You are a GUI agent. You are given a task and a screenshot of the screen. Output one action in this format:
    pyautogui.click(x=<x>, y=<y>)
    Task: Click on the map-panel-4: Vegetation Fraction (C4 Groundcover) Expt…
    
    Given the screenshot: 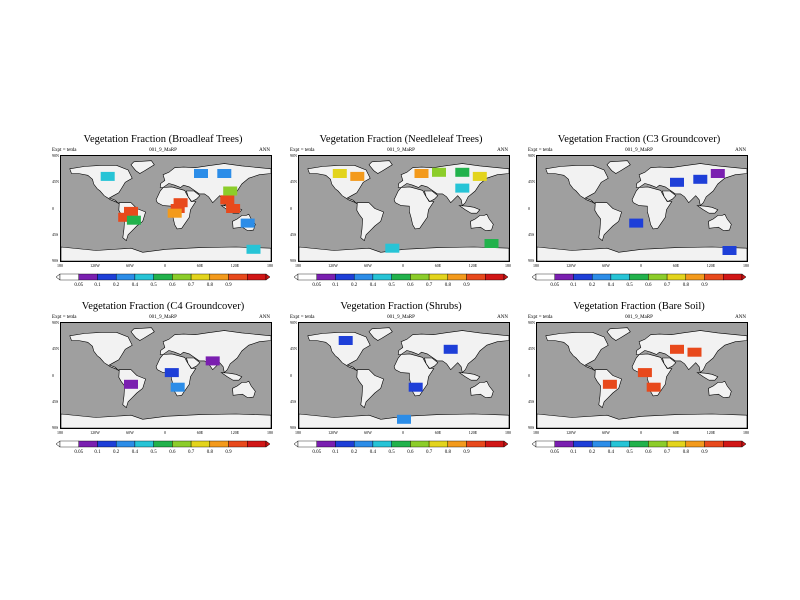 What is the action you would take?
    pyautogui.click(x=163, y=386)
    